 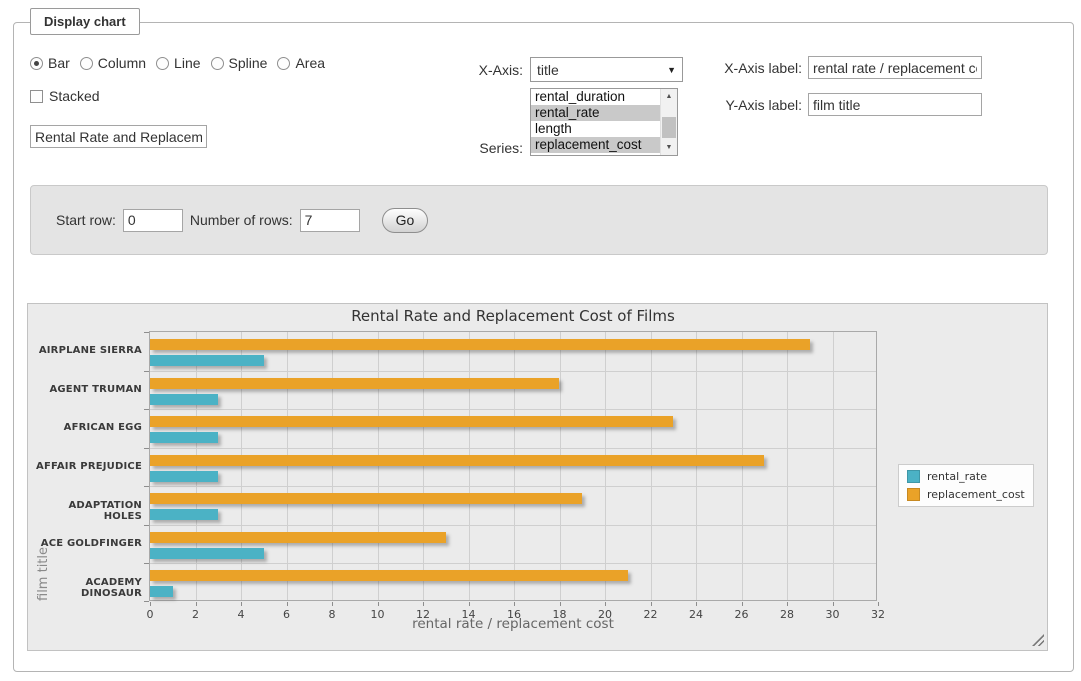 What do you see at coordinates (669, 96) in the screenshot?
I see `scroll-up-icon: ▲` at bounding box center [669, 96].